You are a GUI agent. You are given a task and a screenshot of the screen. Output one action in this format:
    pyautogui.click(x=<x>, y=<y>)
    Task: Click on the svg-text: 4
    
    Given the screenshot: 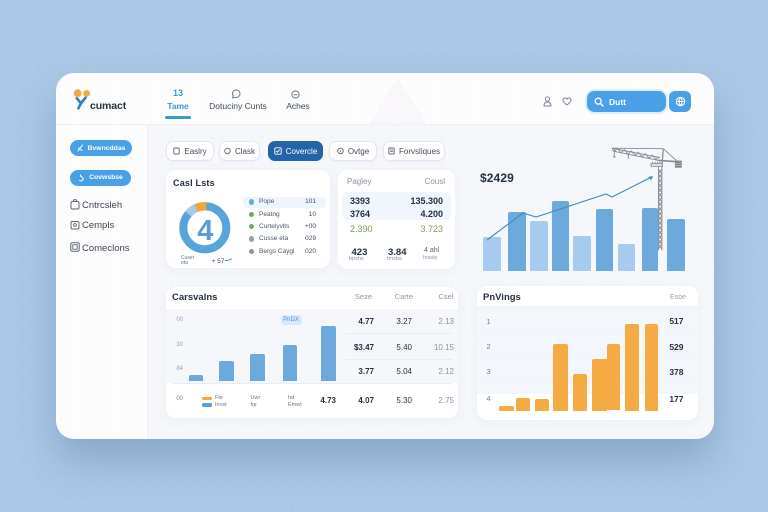 What is the action you would take?
    pyautogui.click(x=205, y=231)
    